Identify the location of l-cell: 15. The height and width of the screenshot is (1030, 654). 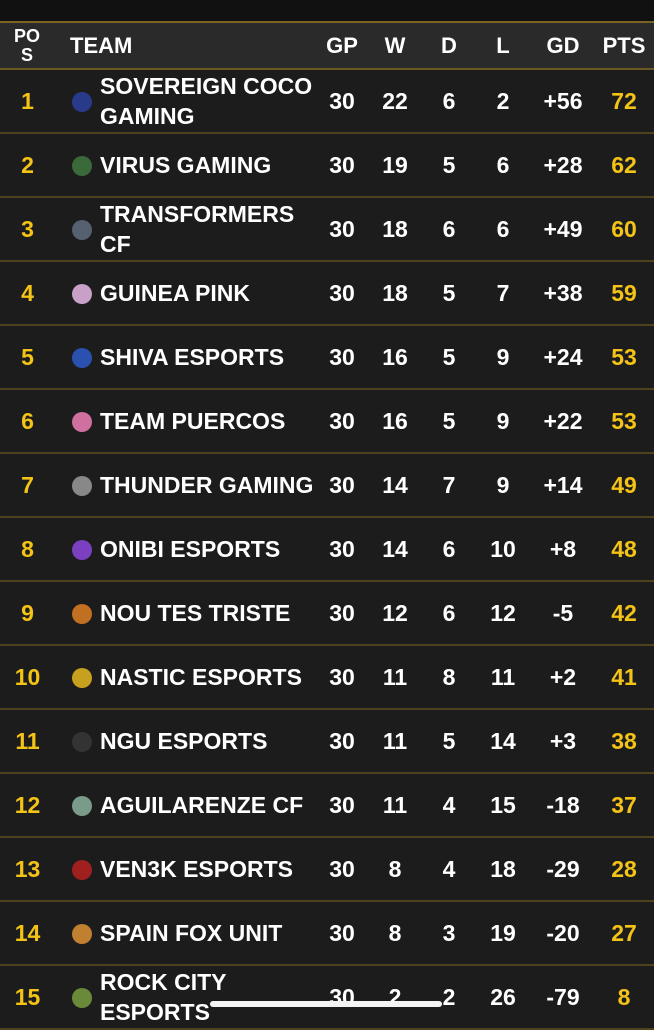
(503, 804).